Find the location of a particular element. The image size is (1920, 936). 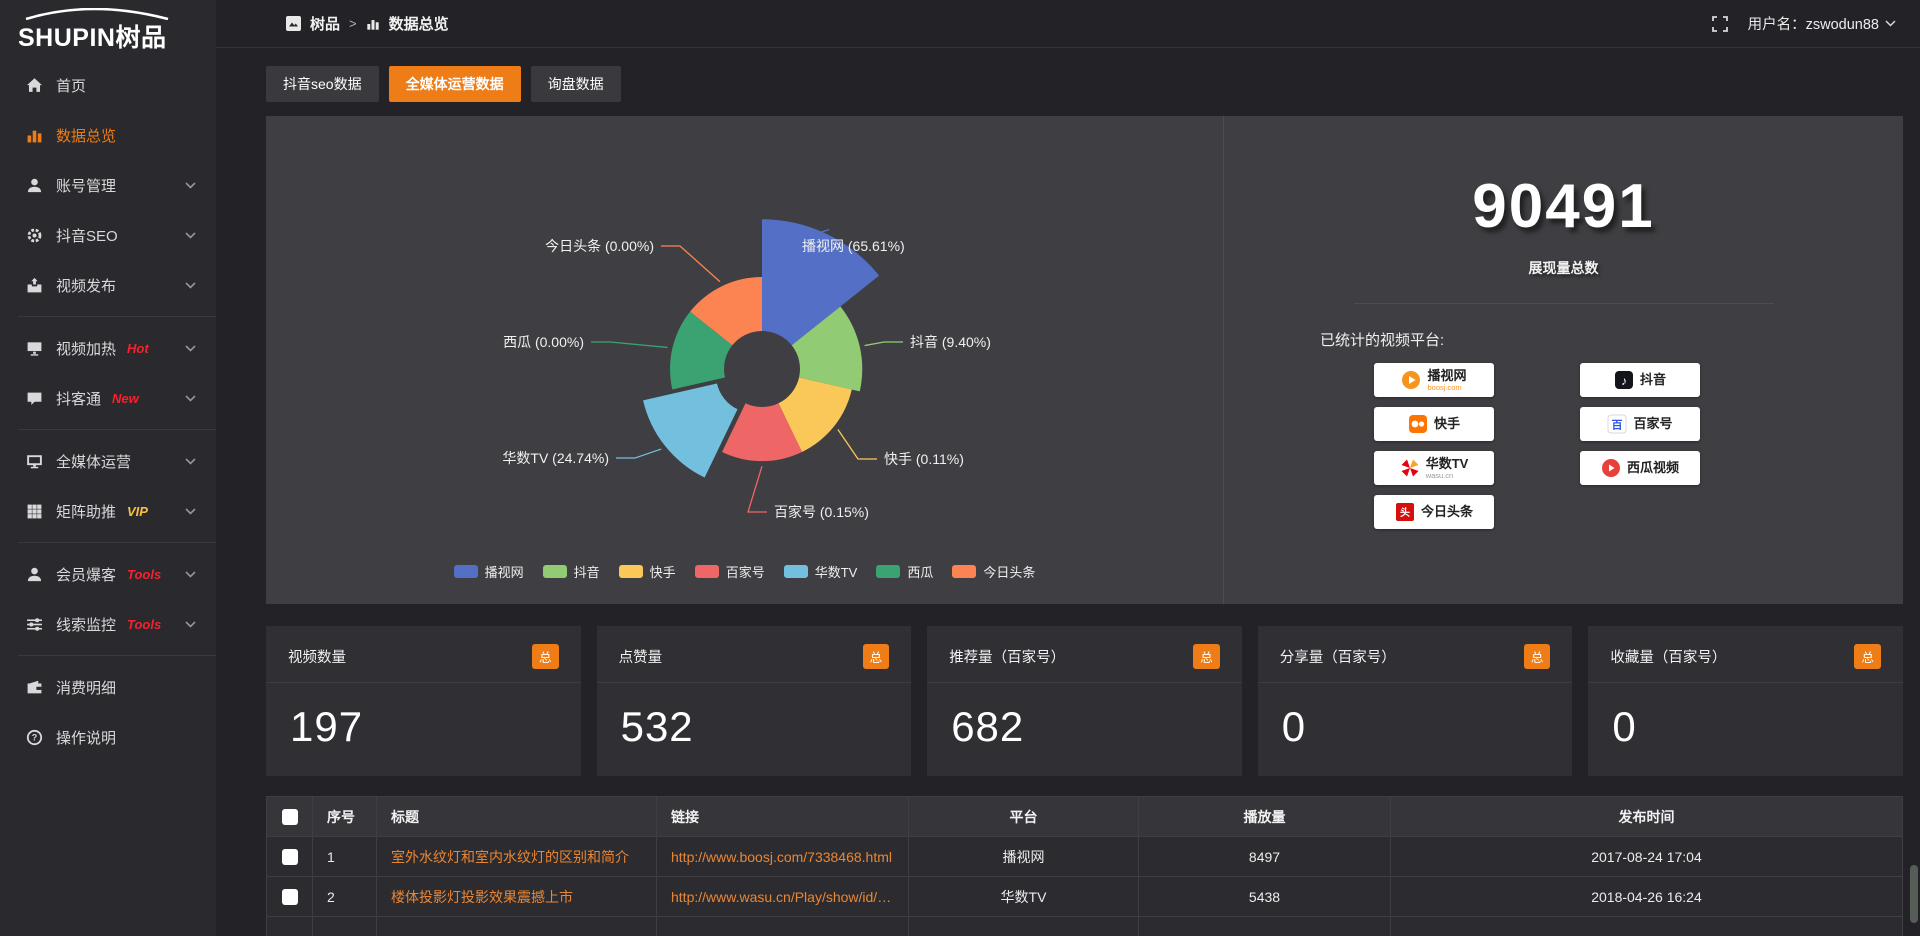

sidebar-item-label: 全媒体运营 is located at coordinates (94, 462).